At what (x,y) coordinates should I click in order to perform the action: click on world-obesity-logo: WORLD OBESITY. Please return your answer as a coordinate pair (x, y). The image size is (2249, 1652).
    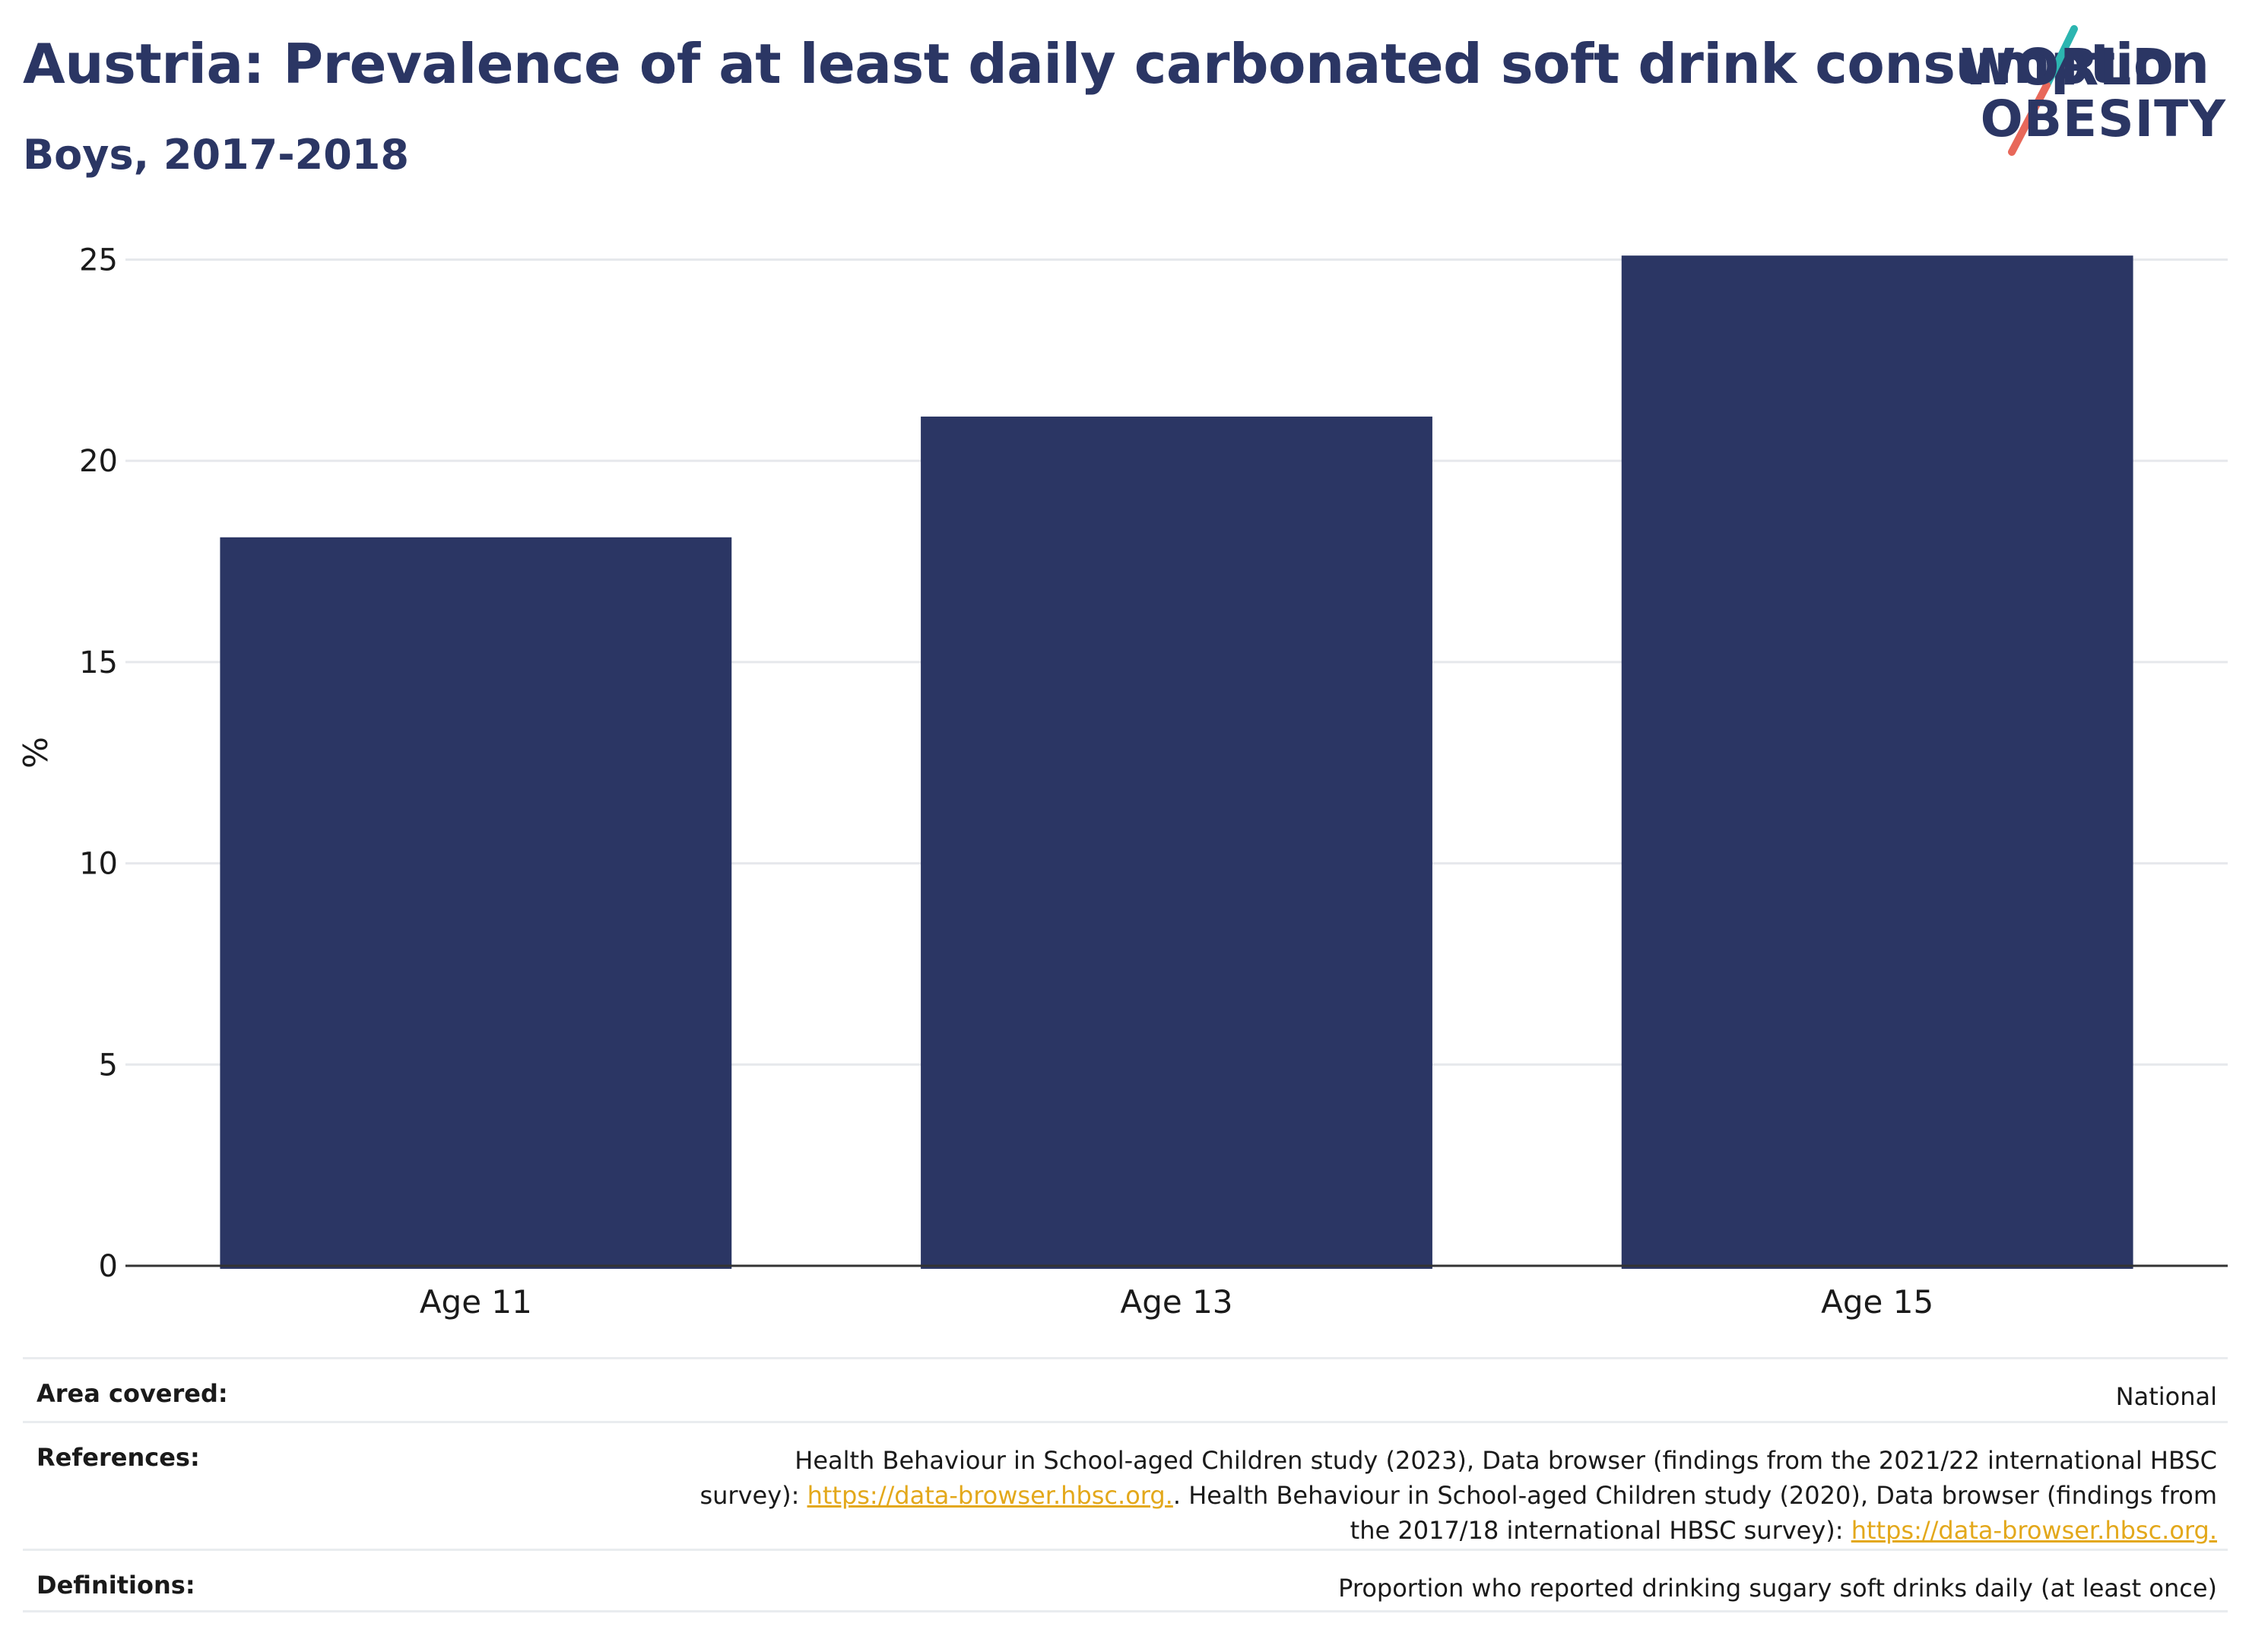
    Looking at the image, I should click on (2097, 91).